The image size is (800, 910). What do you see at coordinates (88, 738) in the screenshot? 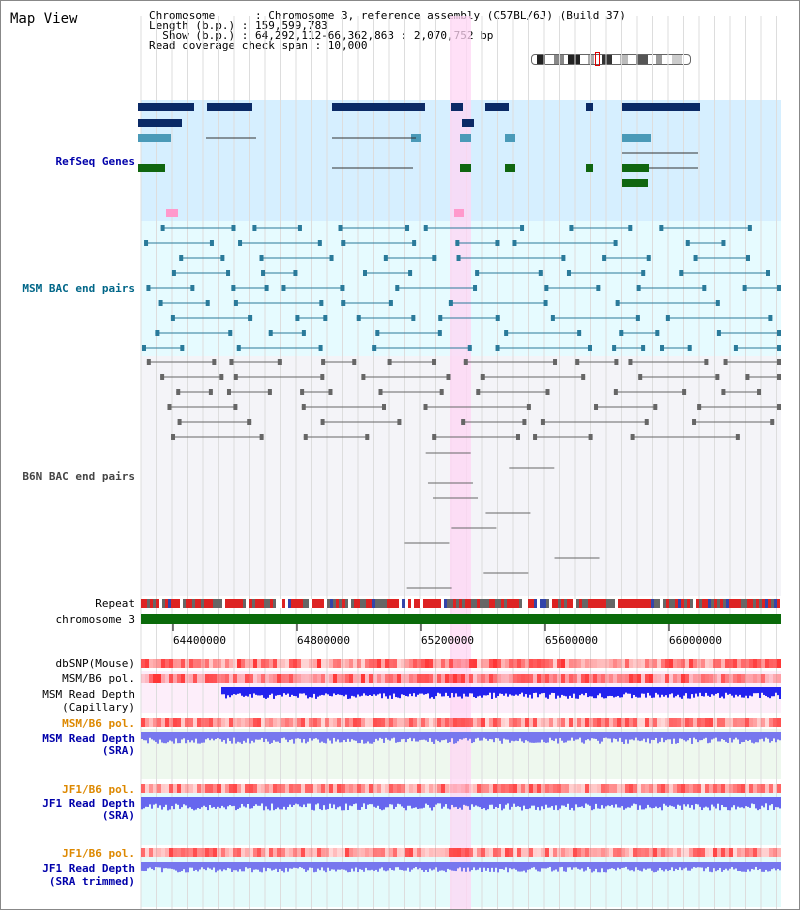
I see `track-label-msm-depth-sra: MSM Read Depth` at bounding box center [88, 738].